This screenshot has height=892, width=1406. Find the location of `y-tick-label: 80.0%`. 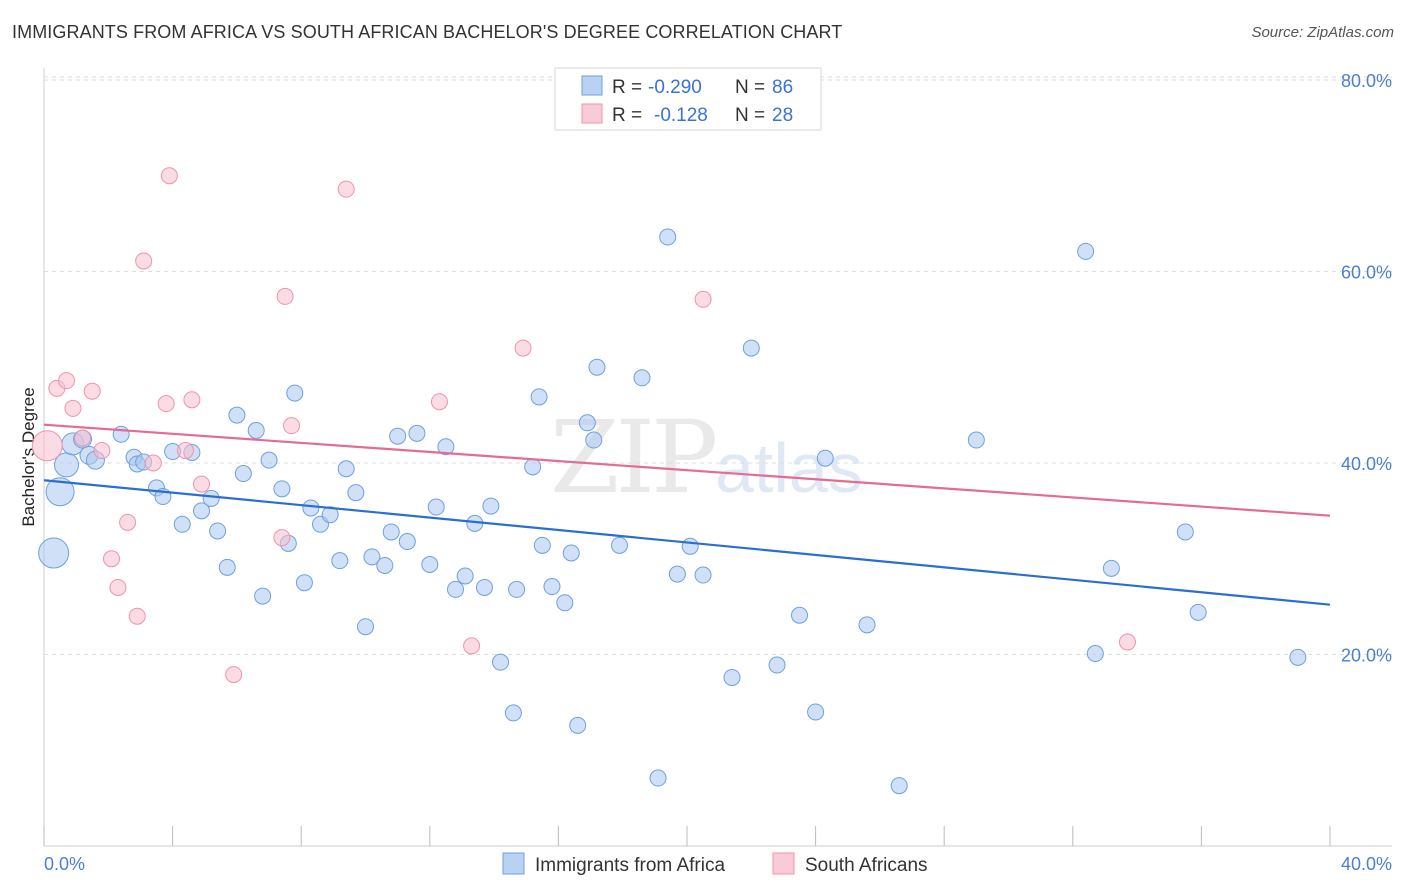

y-tick-label: 80.0% is located at coordinates (1366, 81).